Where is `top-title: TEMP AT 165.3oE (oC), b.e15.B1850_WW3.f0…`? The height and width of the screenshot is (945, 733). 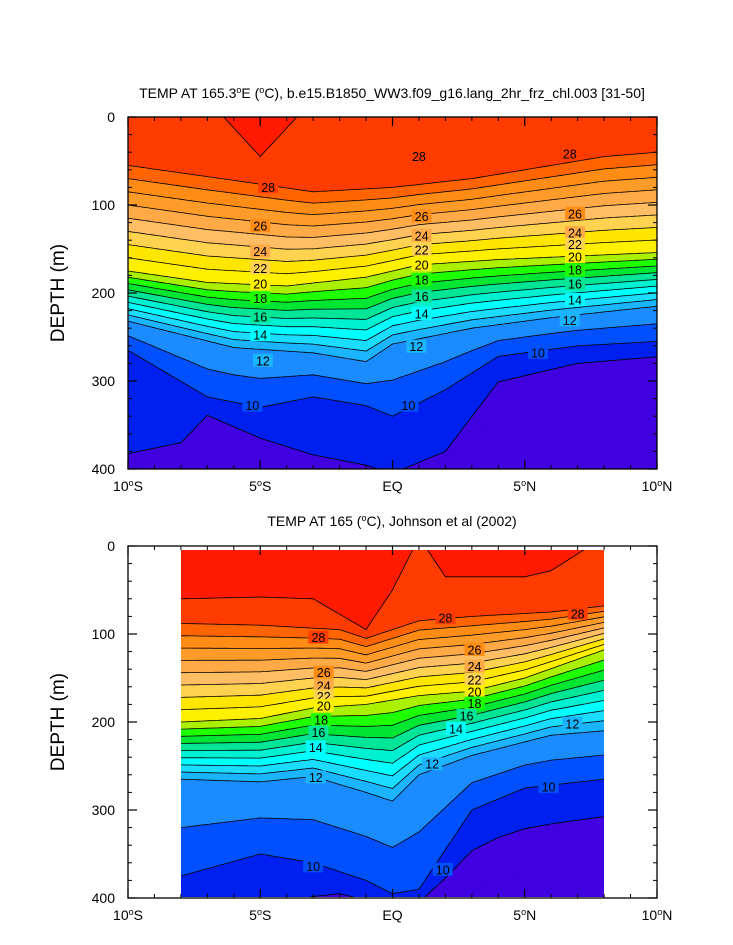 top-title: TEMP AT 165.3oE (oC), b.e15.B1850_WW3.f0… is located at coordinates (392, 93).